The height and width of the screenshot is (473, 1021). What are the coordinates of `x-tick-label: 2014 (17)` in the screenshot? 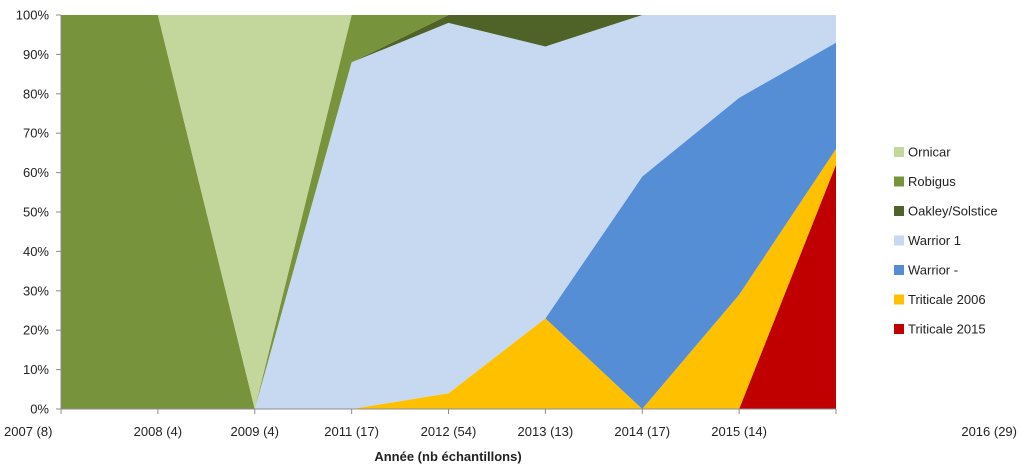 It's located at (642, 431).